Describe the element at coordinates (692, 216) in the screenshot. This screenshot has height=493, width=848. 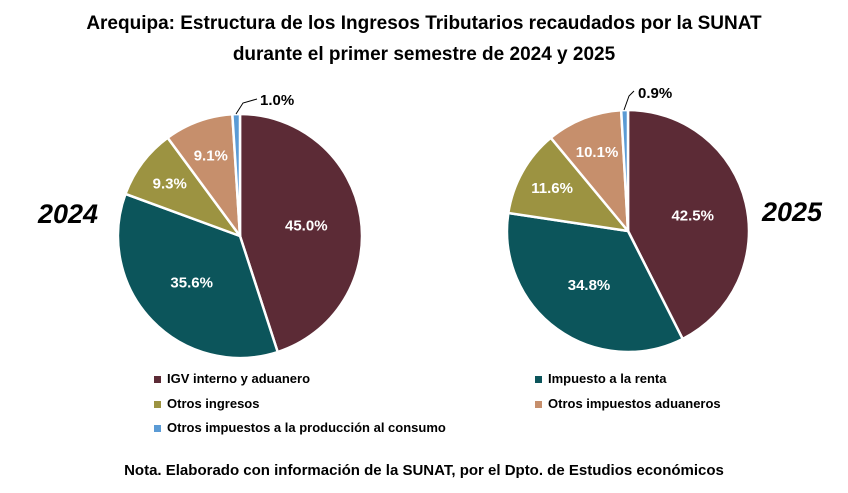
I see `data-label-igv: 42.5%` at that location.